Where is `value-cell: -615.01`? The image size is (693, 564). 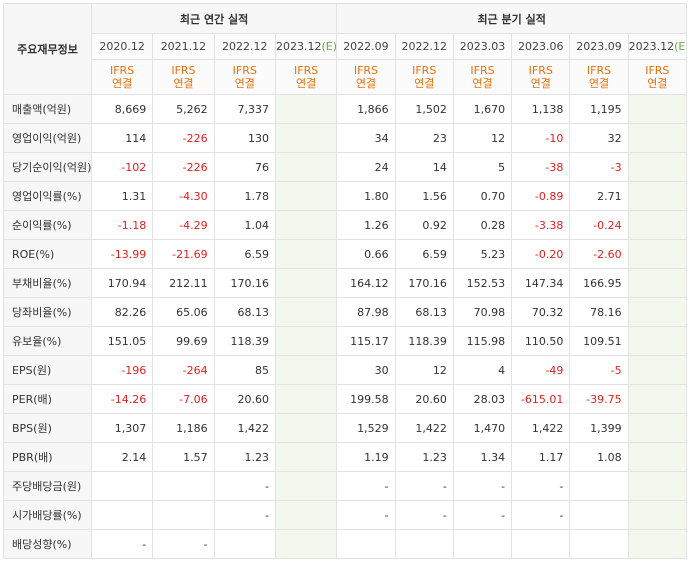
value-cell: -615.01 is located at coordinates (541, 399).